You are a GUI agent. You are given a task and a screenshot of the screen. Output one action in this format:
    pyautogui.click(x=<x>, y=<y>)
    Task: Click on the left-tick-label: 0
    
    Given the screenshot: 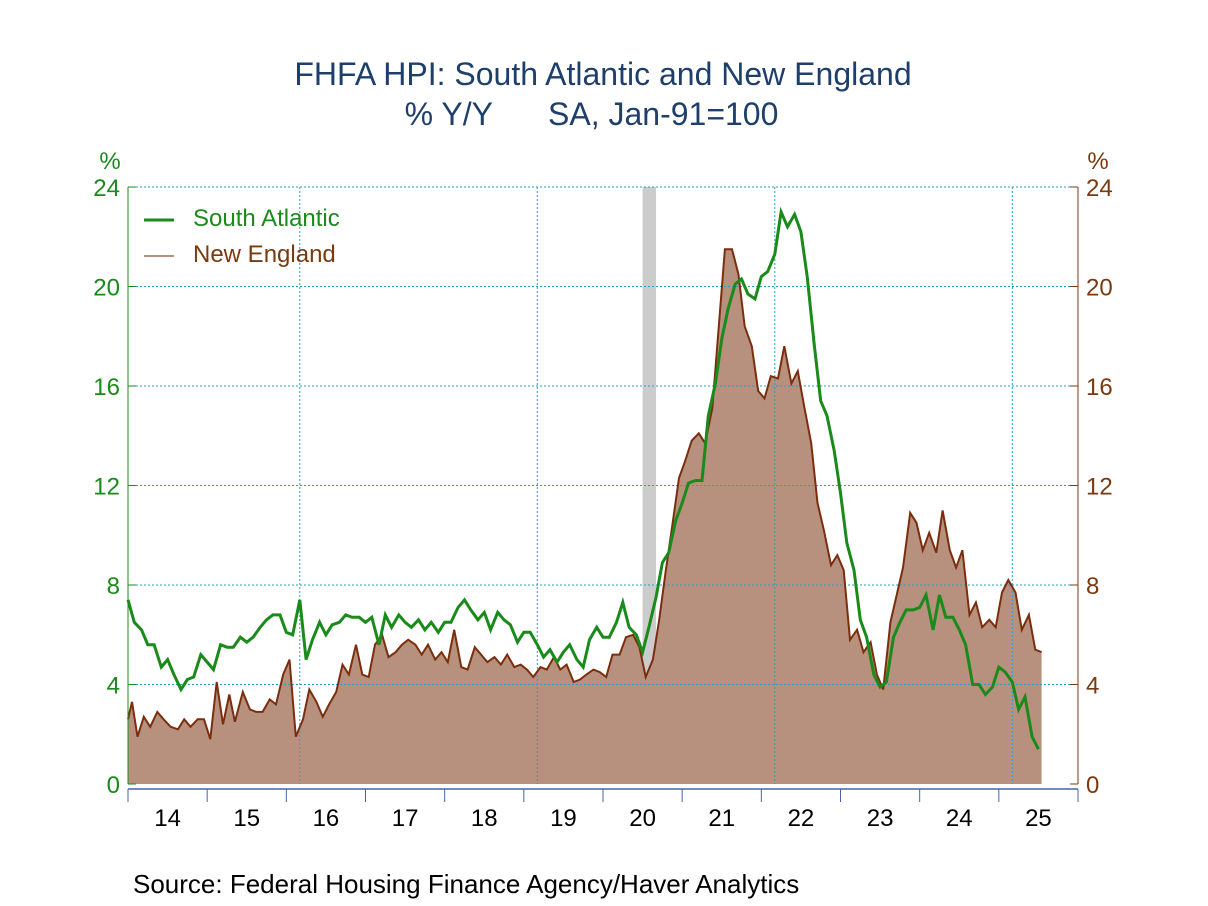 What is the action you would take?
    pyautogui.click(x=113, y=785)
    